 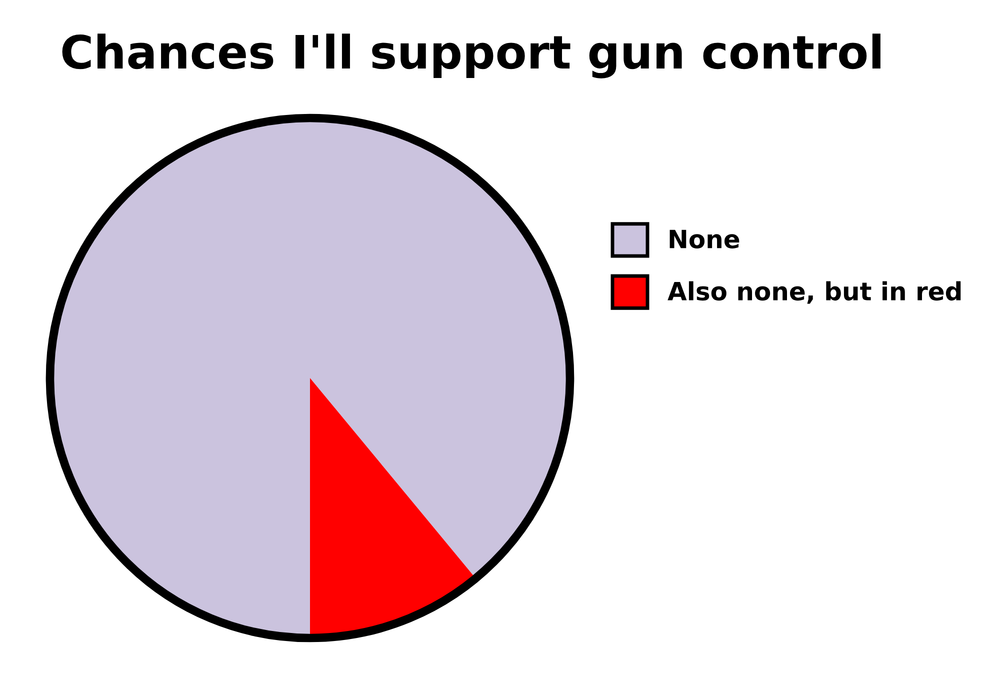 I want to click on legend-label: Also none, but in red, so click(x=814, y=292).